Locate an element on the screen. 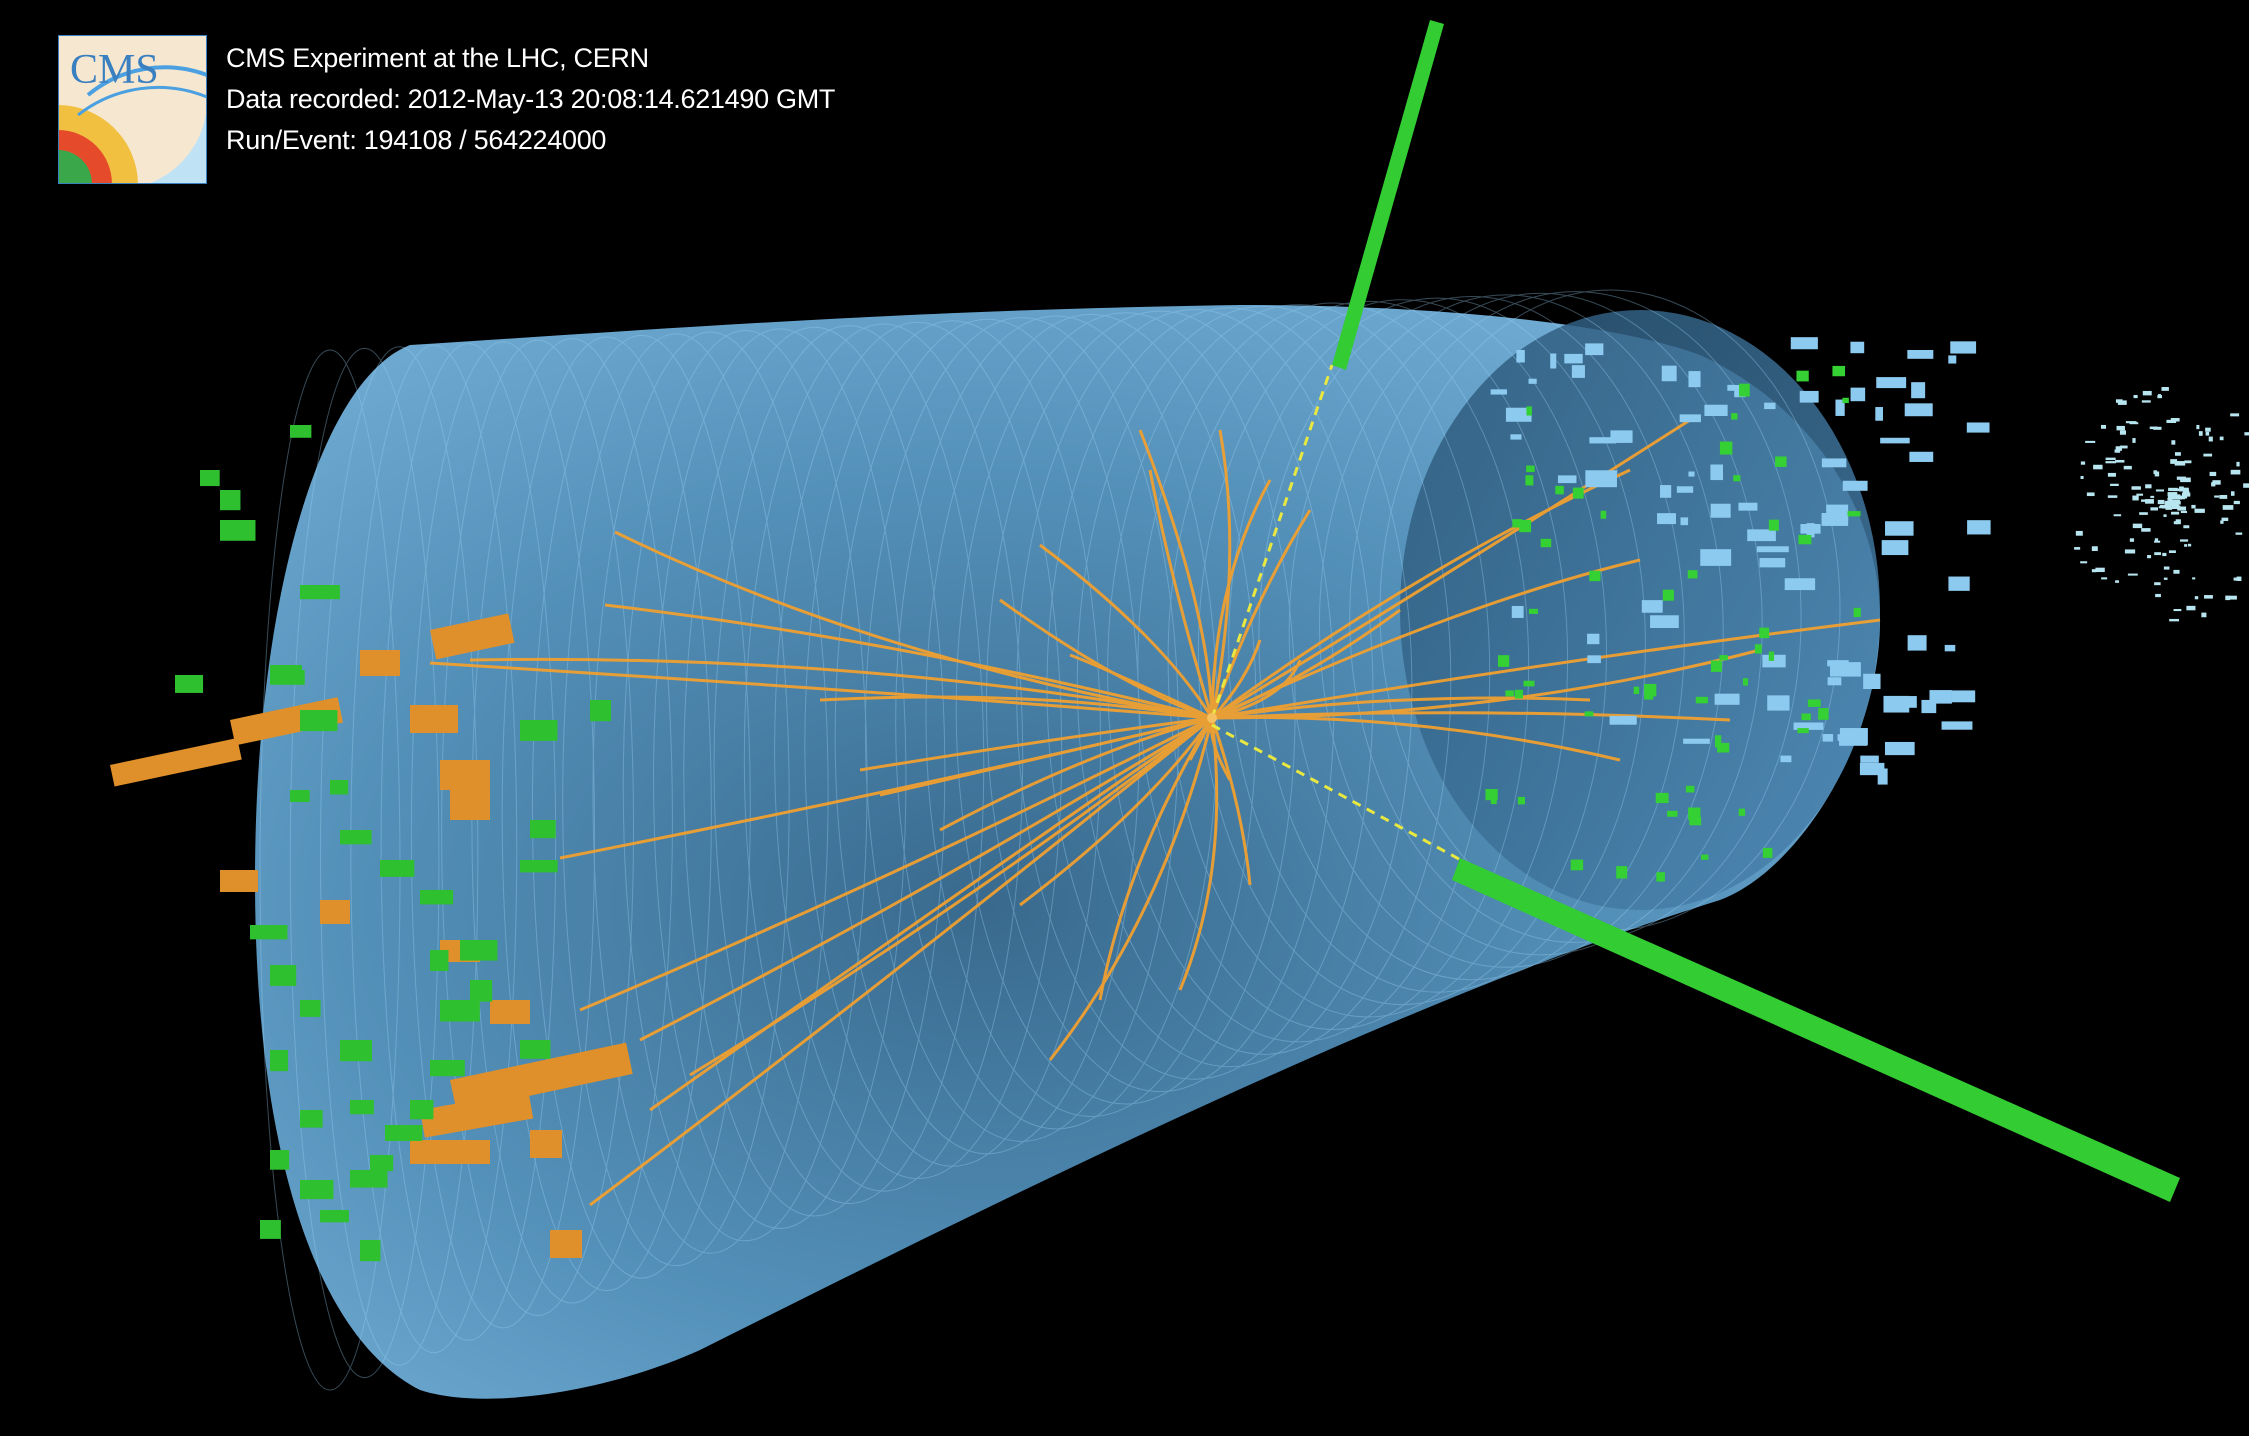 This screenshot has height=1436, width=2249. hcal-deposits is located at coordinates (371, 935).